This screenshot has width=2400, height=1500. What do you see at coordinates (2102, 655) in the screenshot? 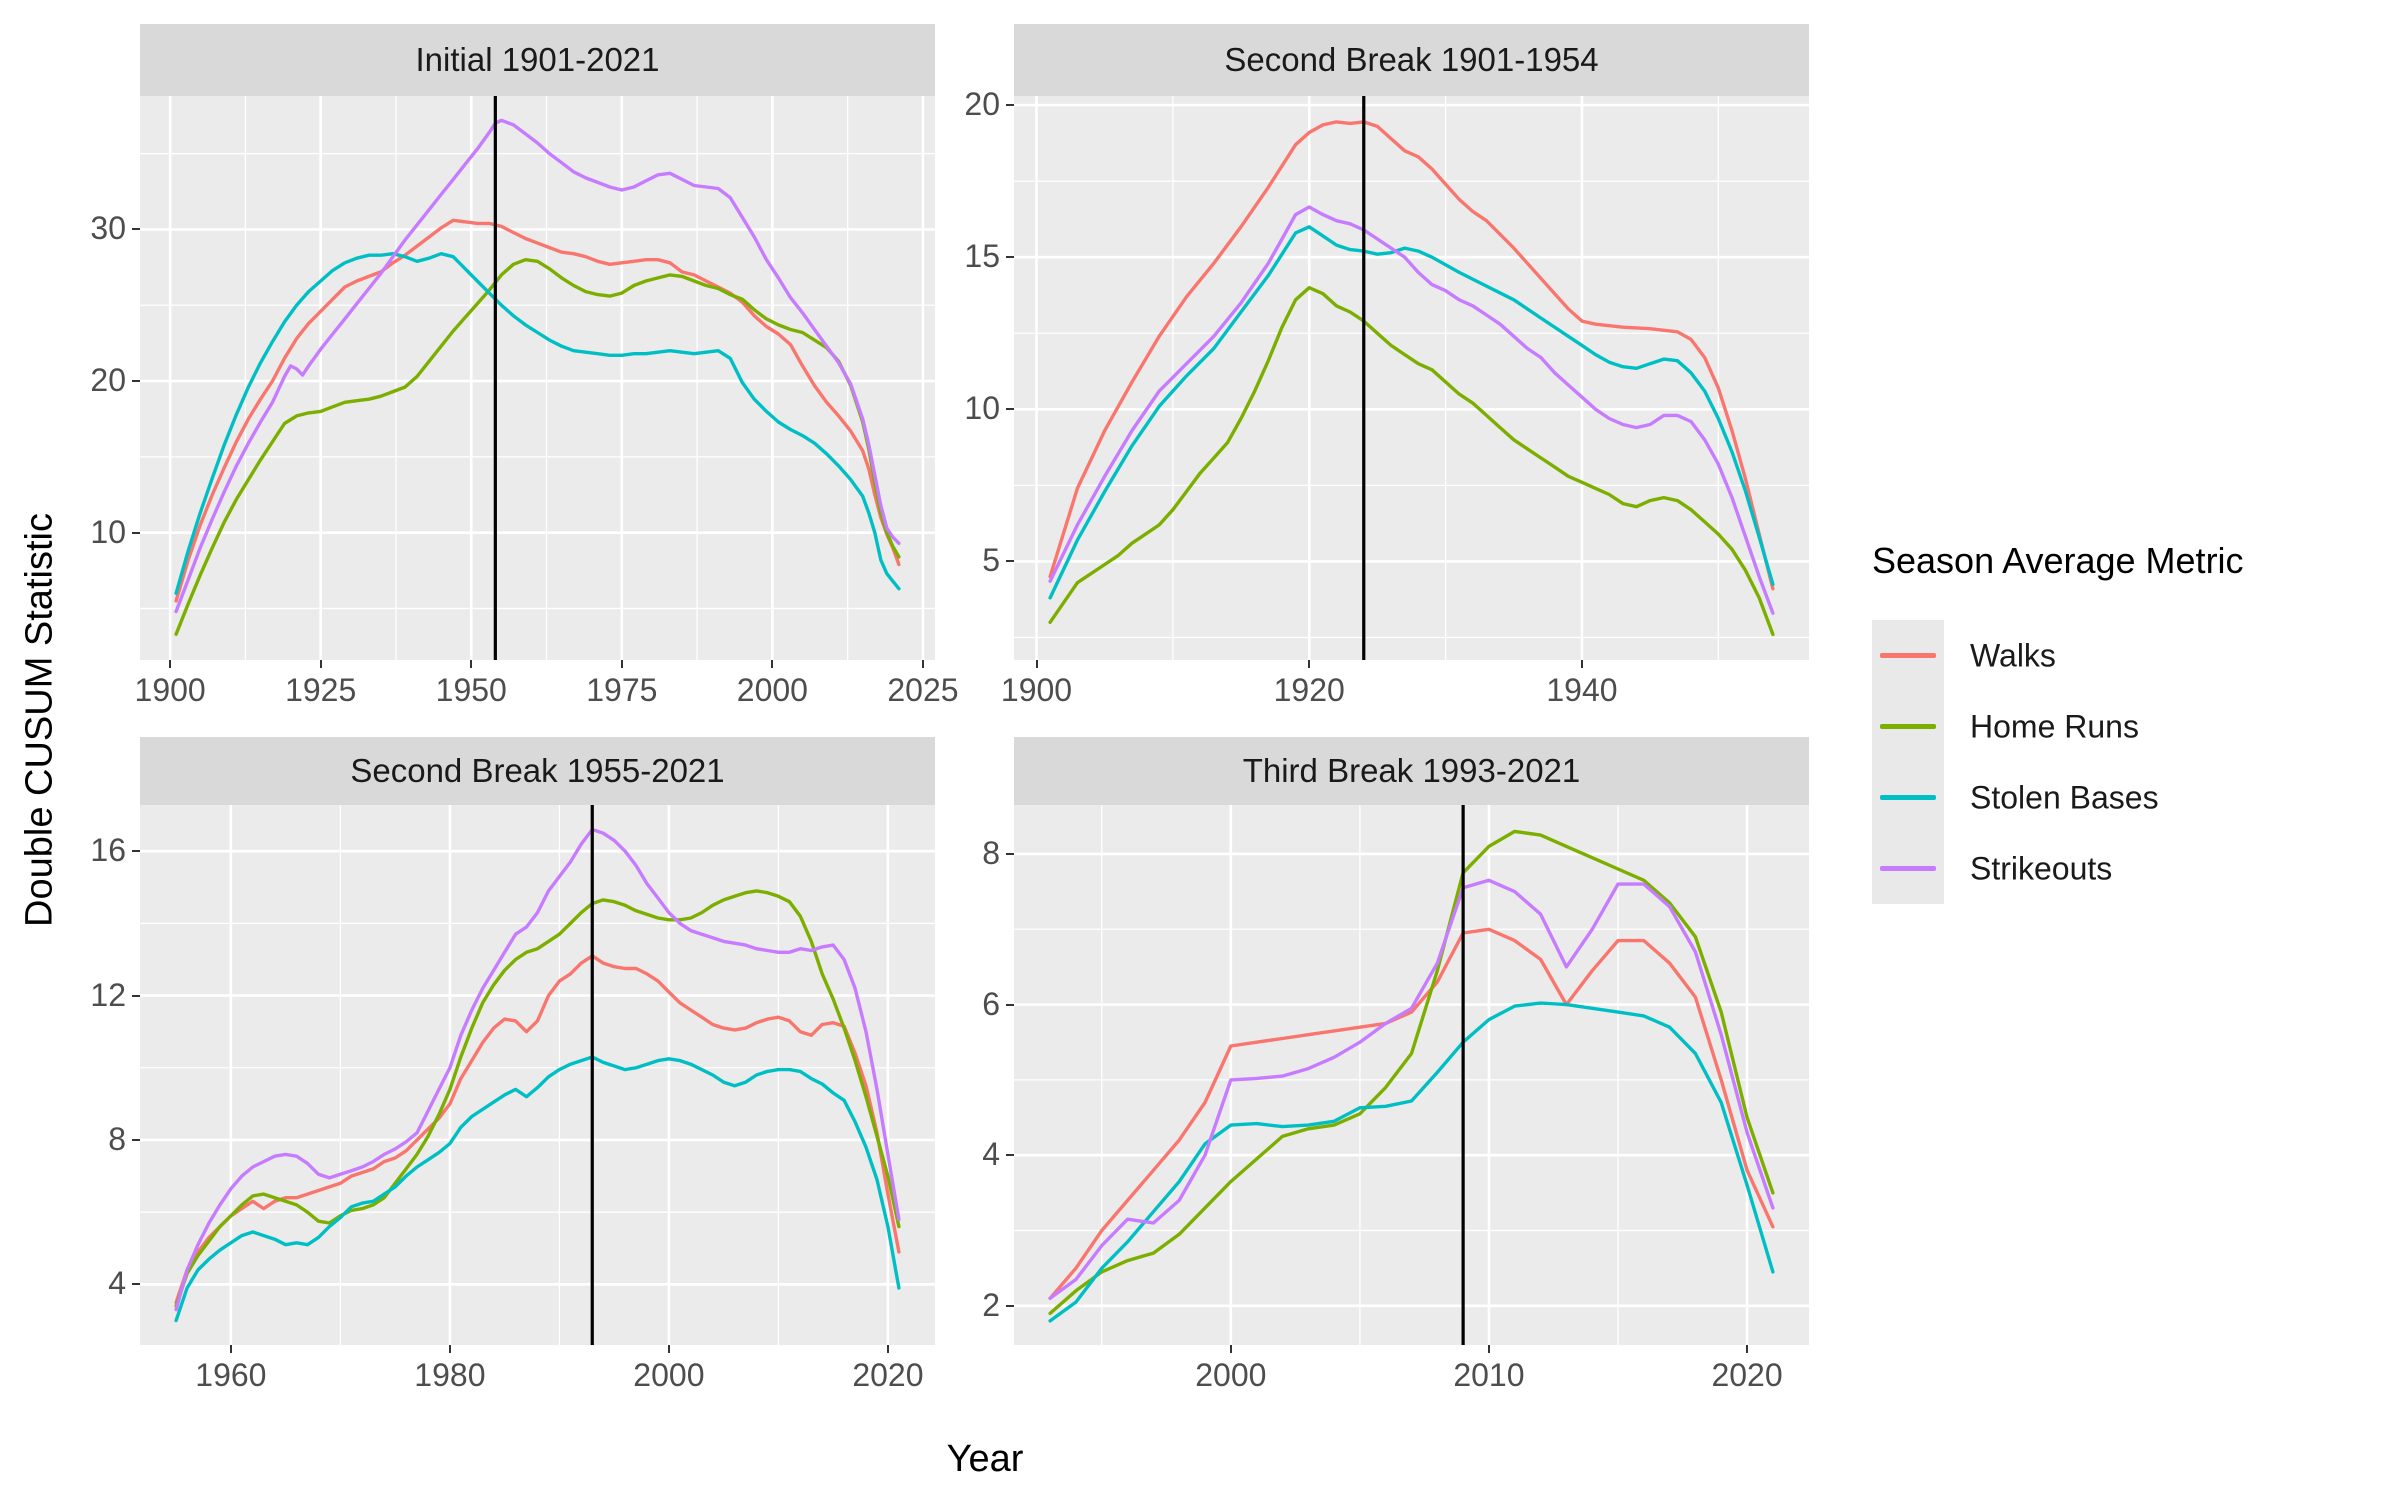
I see `legend-item-walks: Walks` at bounding box center [2102, 655].